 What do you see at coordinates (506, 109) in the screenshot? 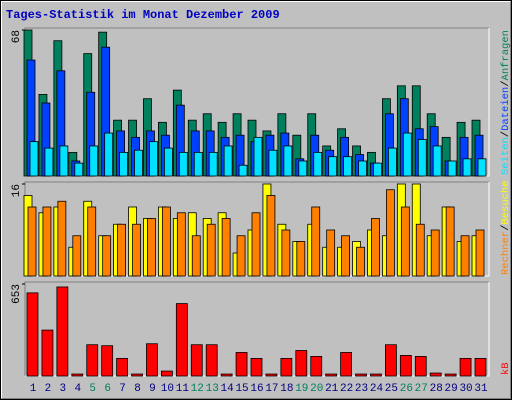
I see `legend-entry: Dateien` at bounding box center [506, 109].